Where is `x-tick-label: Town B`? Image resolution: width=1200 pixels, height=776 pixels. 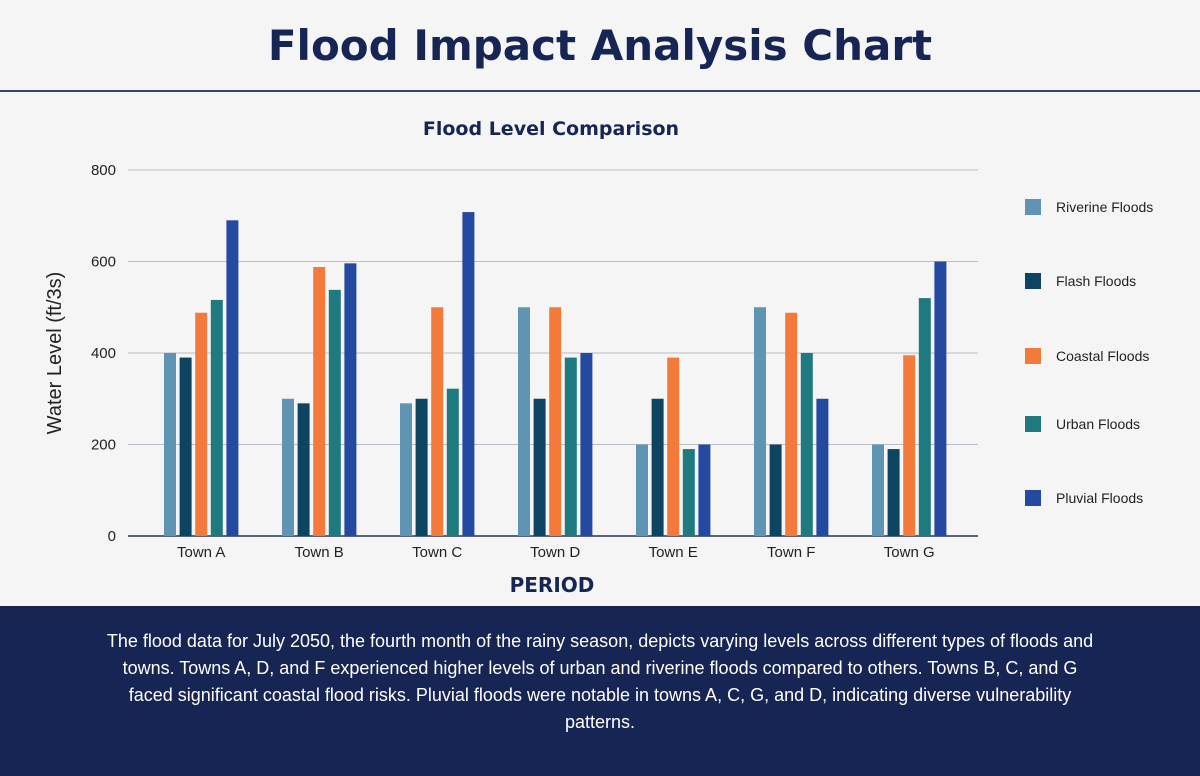
x-tick-label: Town B is located at coordinates (319, 552).